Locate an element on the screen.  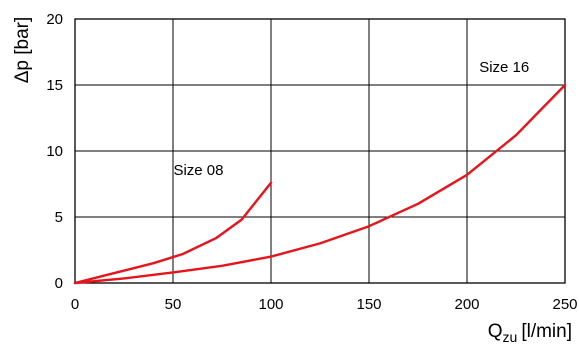
y-tick-label-5: 5 is located at coordinates (59, 217).